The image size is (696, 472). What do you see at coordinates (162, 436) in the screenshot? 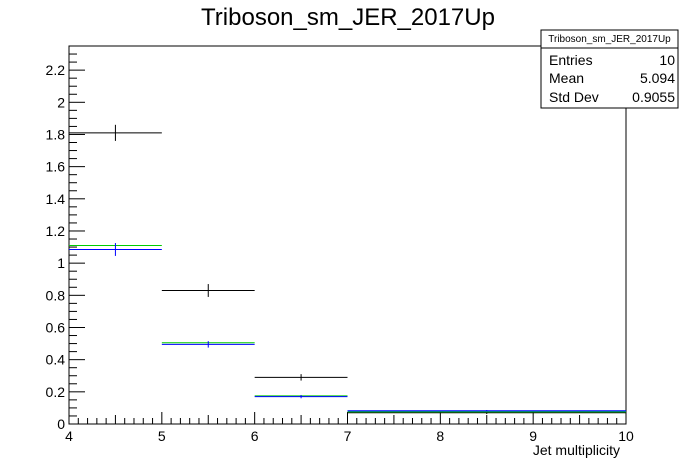
I see `x-tick-label: 5` at bounding box center [162, 436].